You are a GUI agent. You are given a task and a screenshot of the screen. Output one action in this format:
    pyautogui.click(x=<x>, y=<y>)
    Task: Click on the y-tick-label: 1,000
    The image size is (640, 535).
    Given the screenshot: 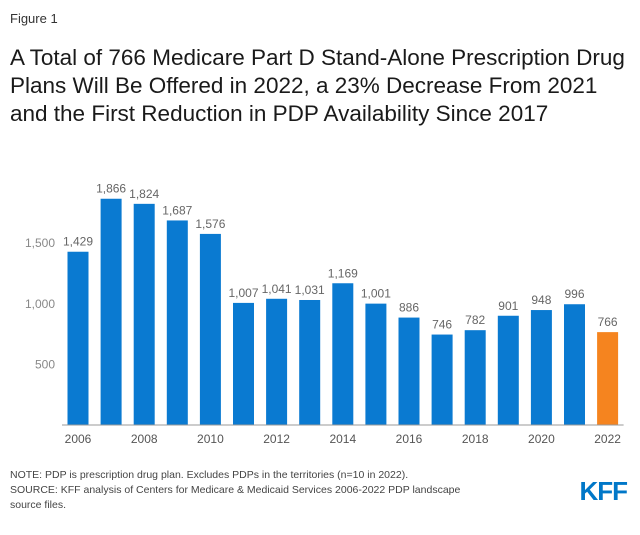 What is the action you would take?
    pyautogui.click(x=40, y=304)
    